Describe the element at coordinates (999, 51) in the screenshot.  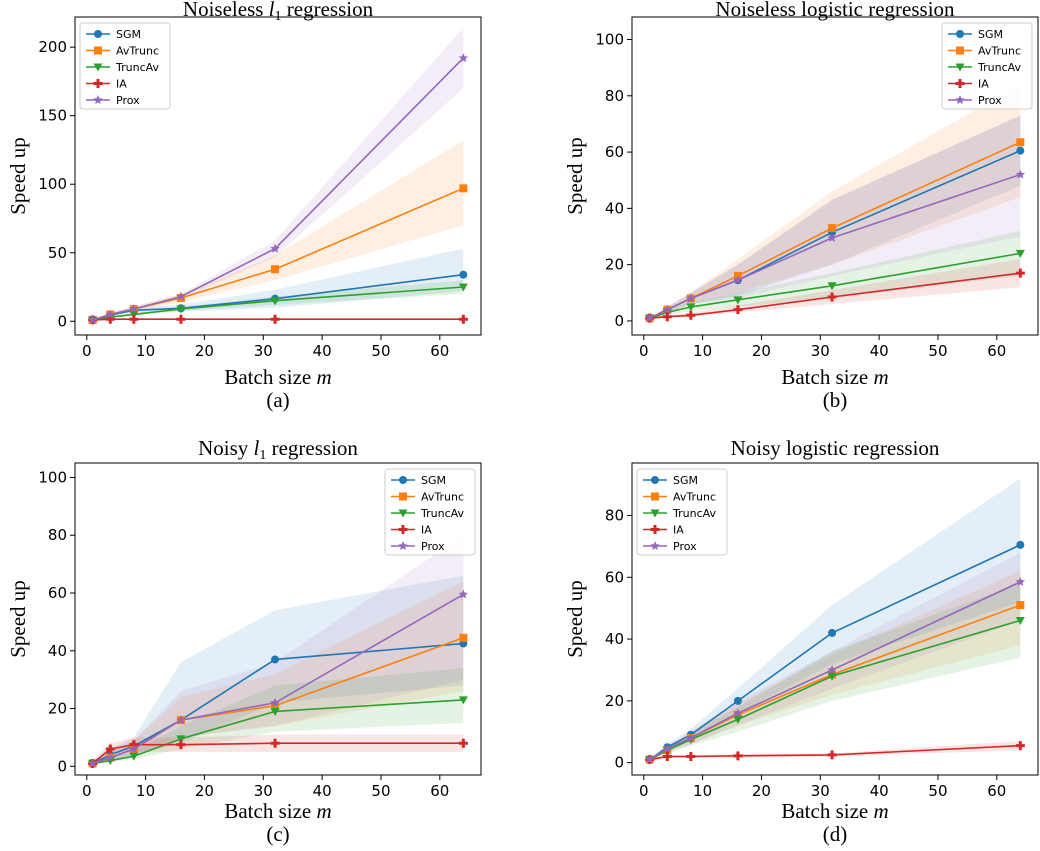
I see `legend-label-avtrunc: AvTrunc` at that location.